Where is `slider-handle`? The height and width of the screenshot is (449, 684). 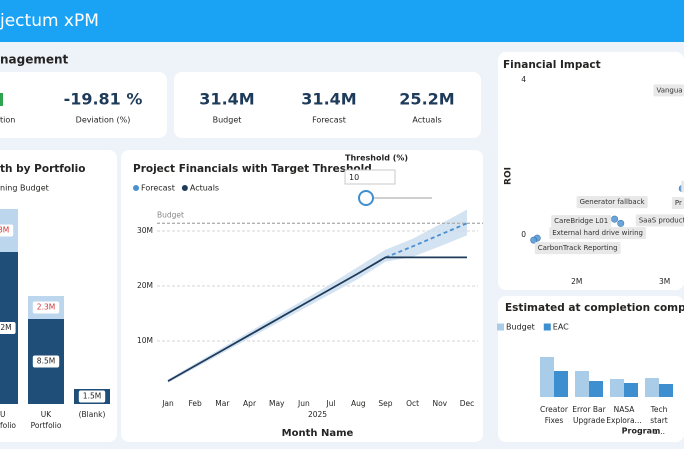
slider-handle is located at coordinates (366, 198).